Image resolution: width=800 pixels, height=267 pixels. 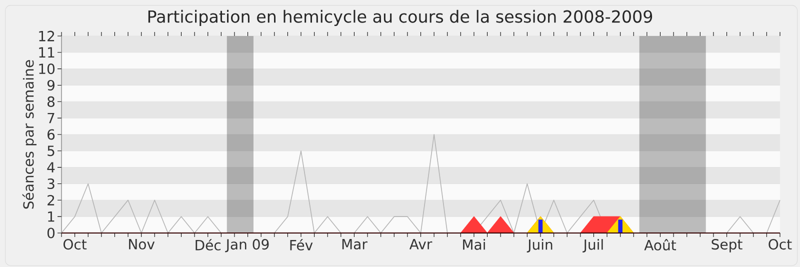 What do you see at coordinates (247, 245) in the screenshot?
I see `x-tick-label: Jan 09` at bounding box center [247, 245].